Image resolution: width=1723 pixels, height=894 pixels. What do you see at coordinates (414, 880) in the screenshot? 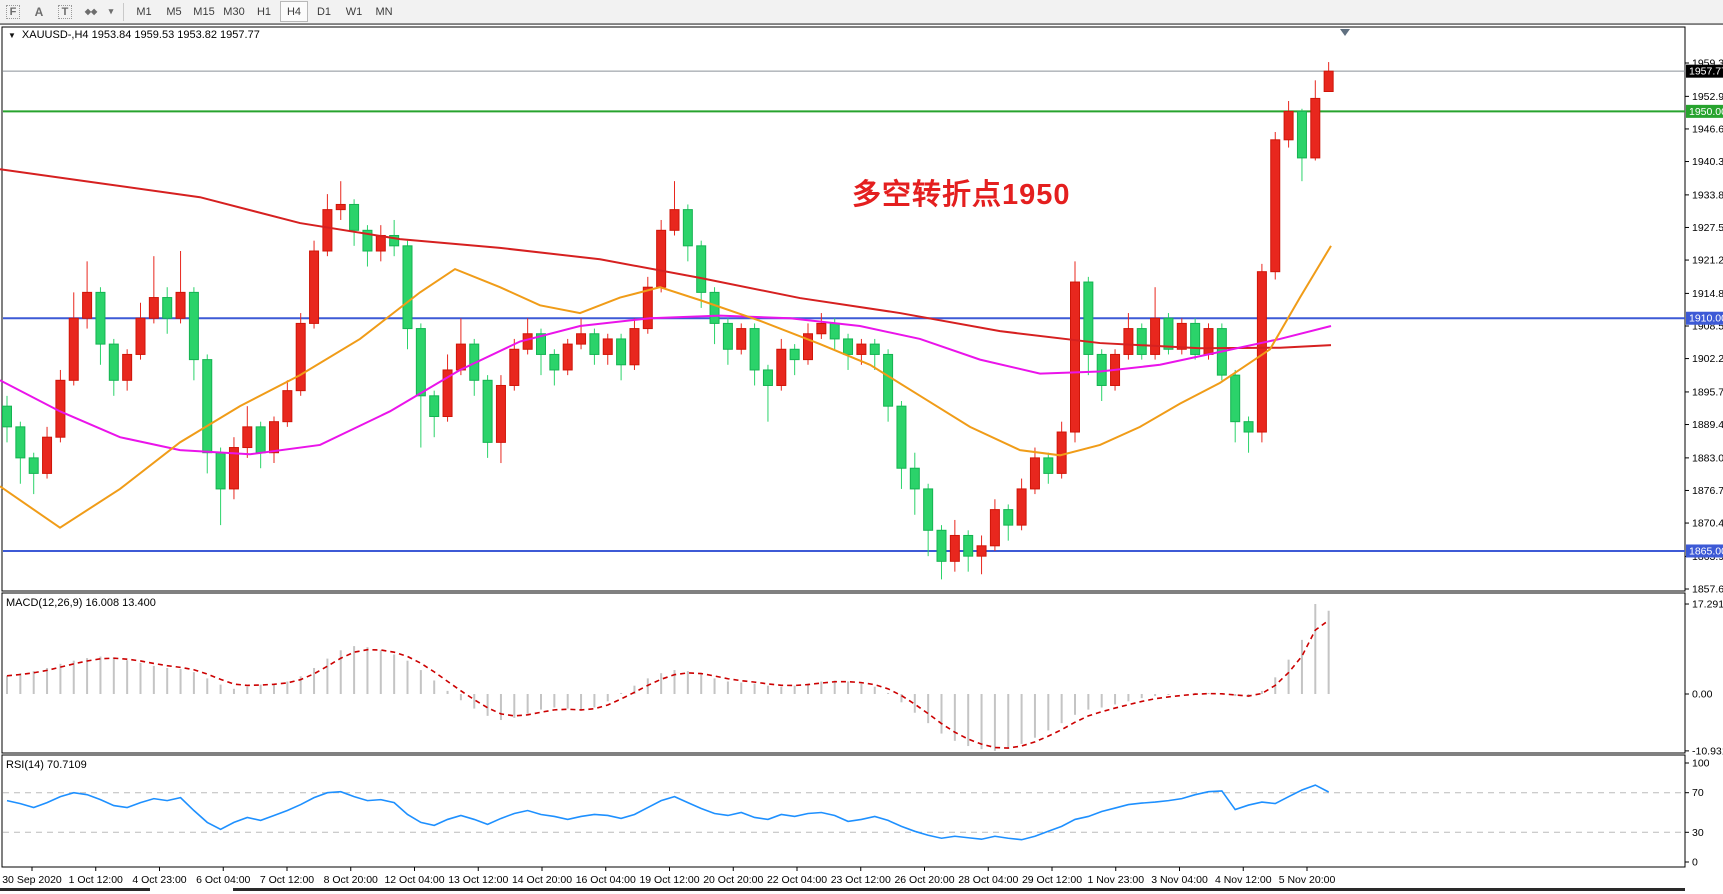
I see `date-label: 12 Oct 04:00` at bounding box center [414, 880].